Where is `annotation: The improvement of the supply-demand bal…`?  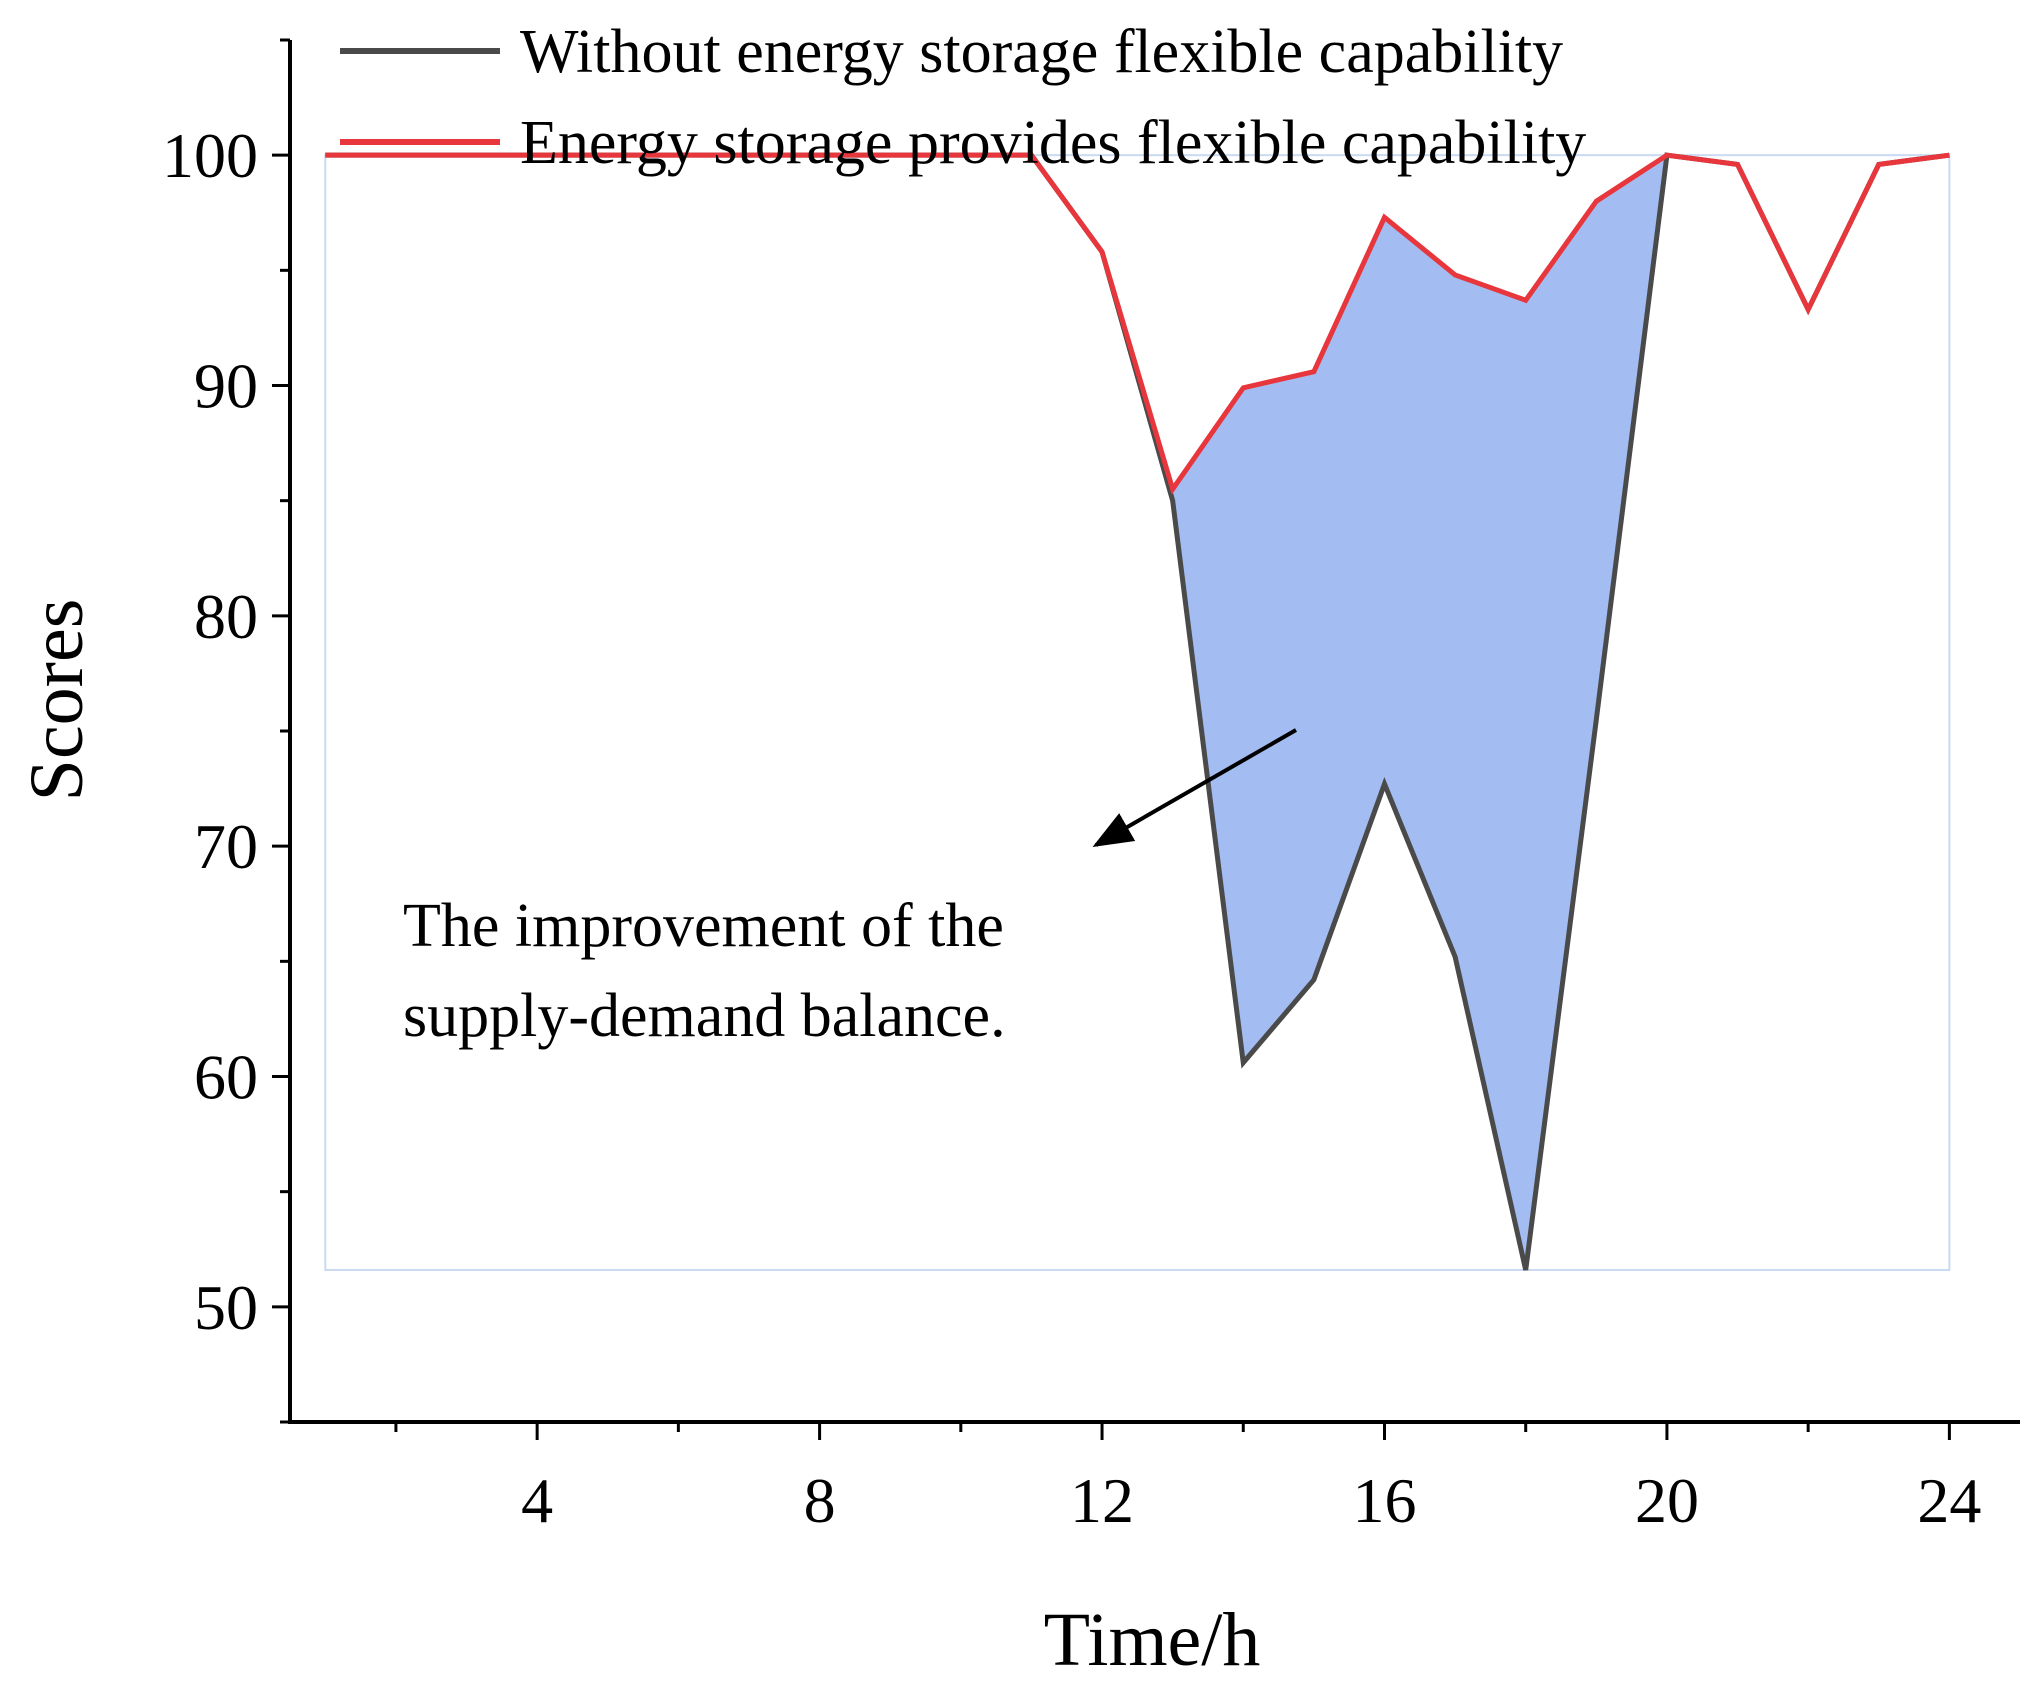
annotation: The improvement of the supply-demand bal… is located at coordinates (850, 889).